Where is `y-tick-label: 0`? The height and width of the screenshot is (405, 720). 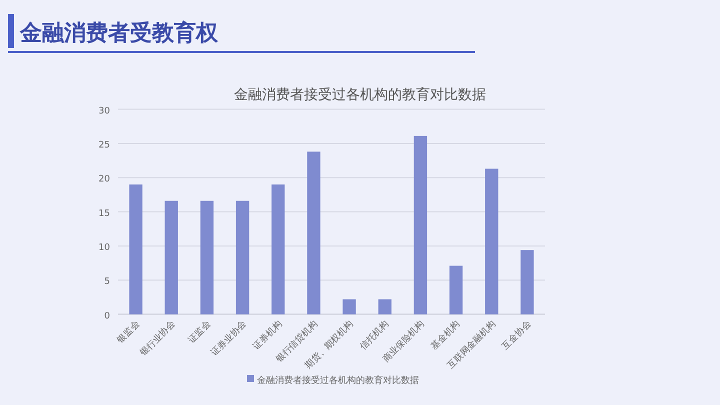 y-tick-label: 0 is located at coordinates (107, 316).